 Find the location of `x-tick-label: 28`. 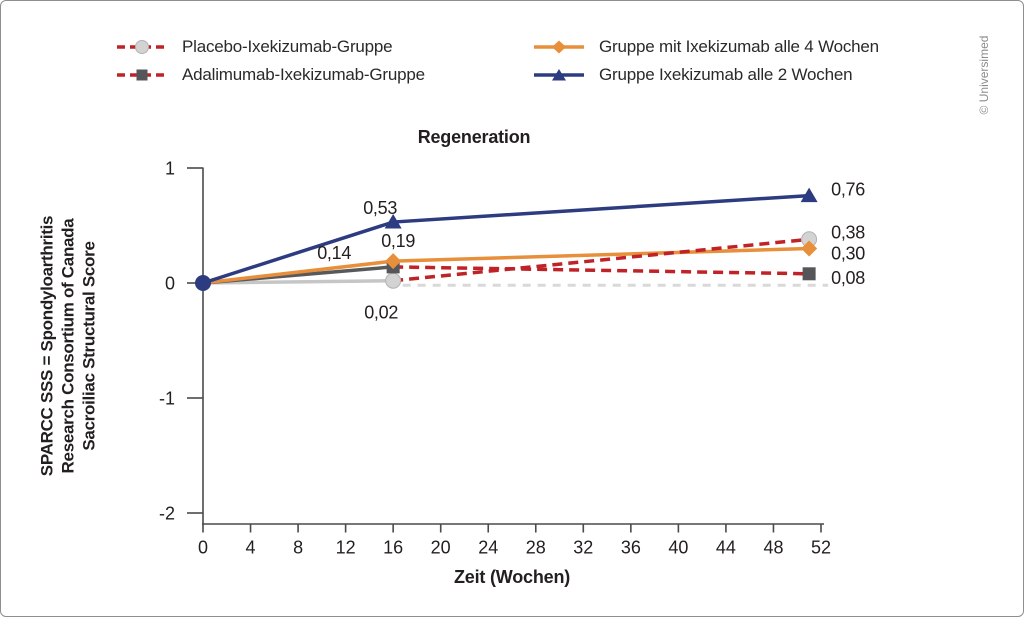

x-tick-label: 28 is located at coordinates (536, 548).